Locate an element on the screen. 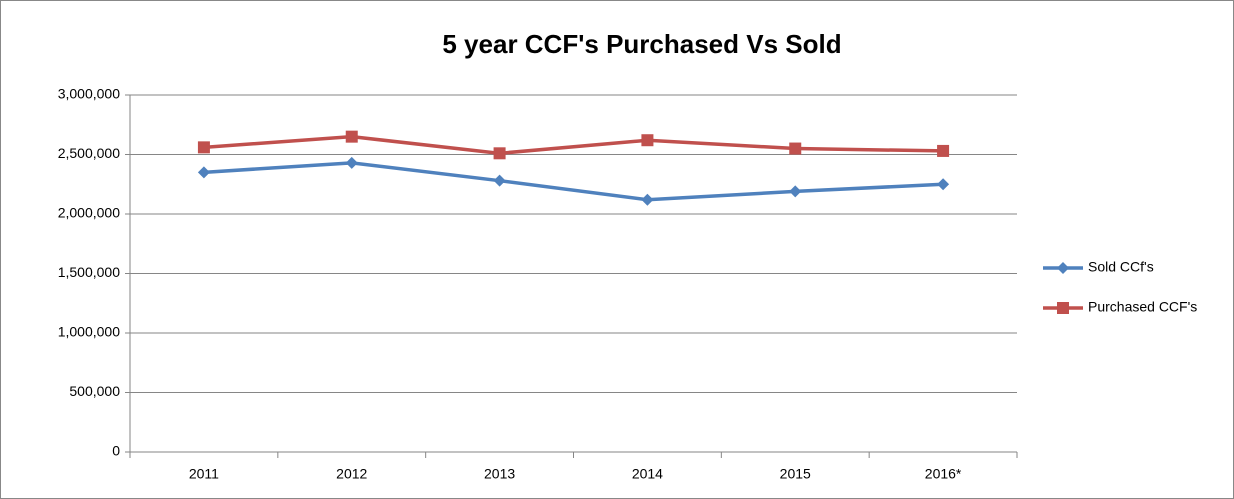 The height and width of the screenshot is (499, 1234). y-tick-label: 2,500,000 is located at coordinates (89, 153).